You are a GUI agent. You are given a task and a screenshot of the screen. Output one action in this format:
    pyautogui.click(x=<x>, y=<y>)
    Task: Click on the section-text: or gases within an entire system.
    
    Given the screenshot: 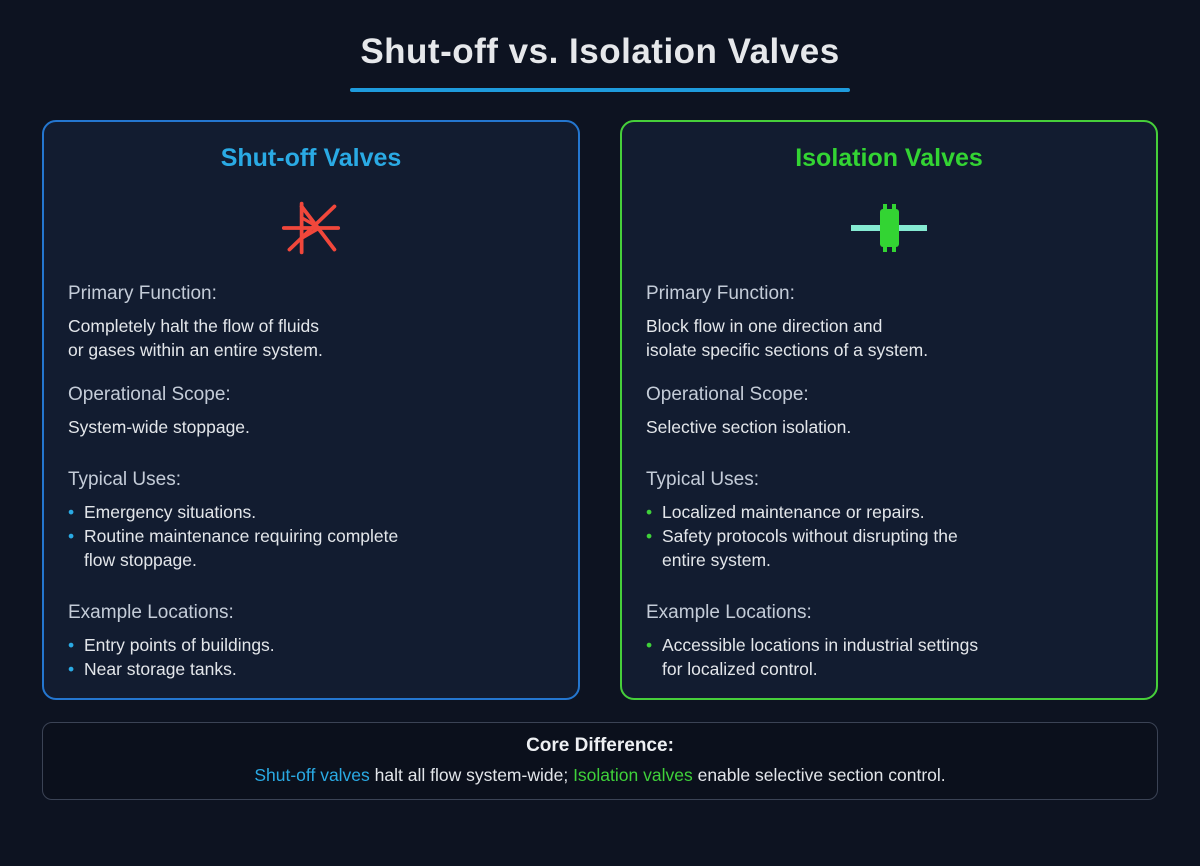 What is the action you would take?
    pyautogui.click(x=195, y=350)
    